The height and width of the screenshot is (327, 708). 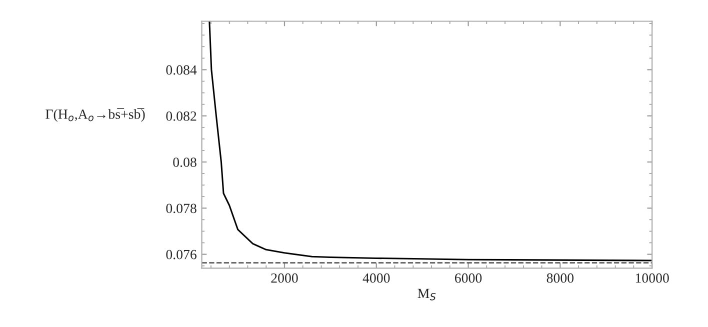 I want to click on x-tick-label: 2000, so click(x=284, y=278).